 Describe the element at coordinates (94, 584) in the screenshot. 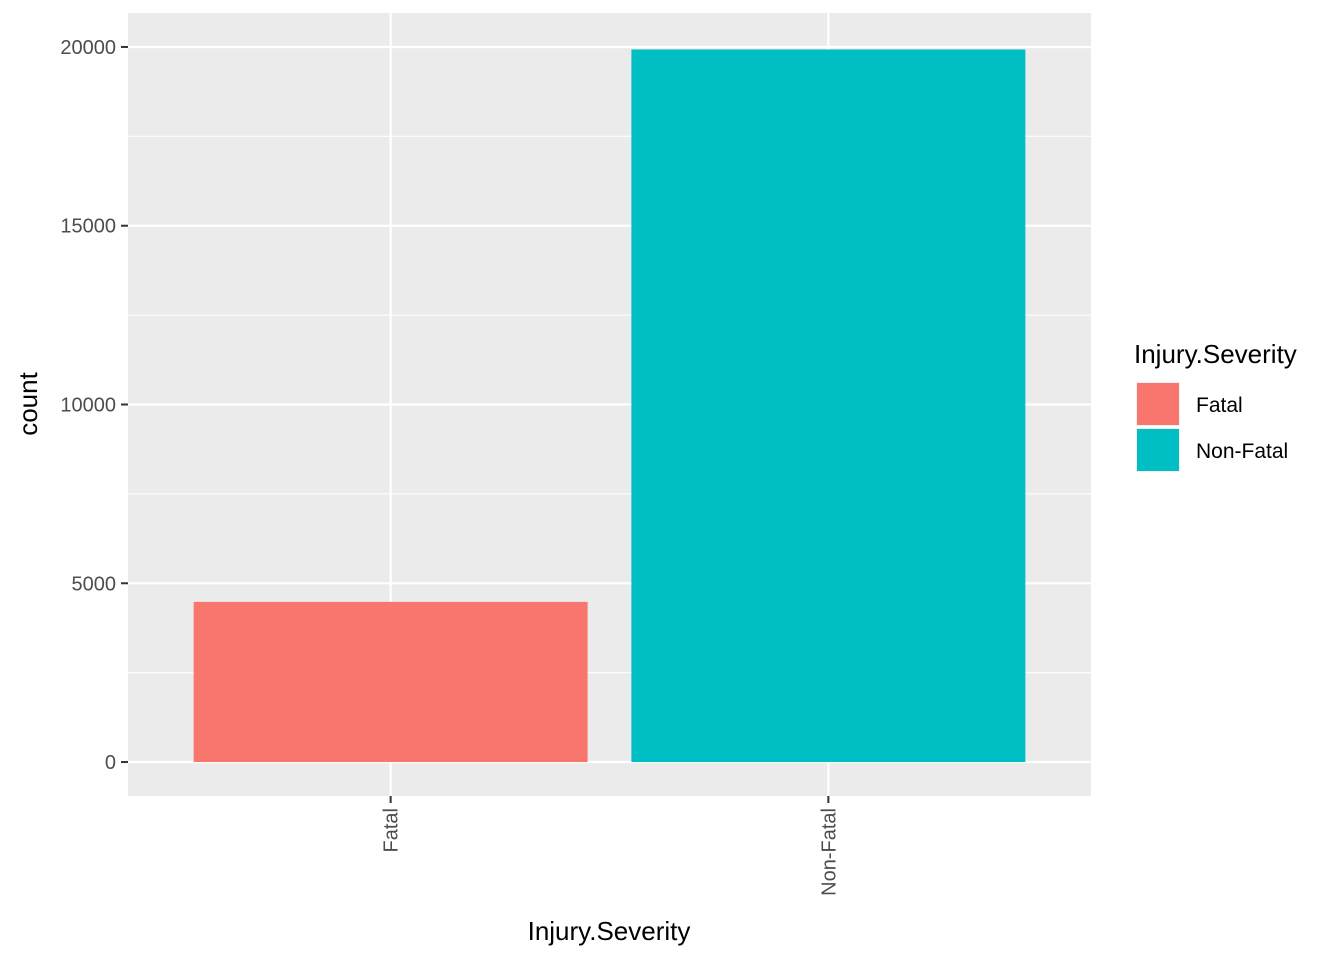

I see `y-tick-label: 5000` at that location.